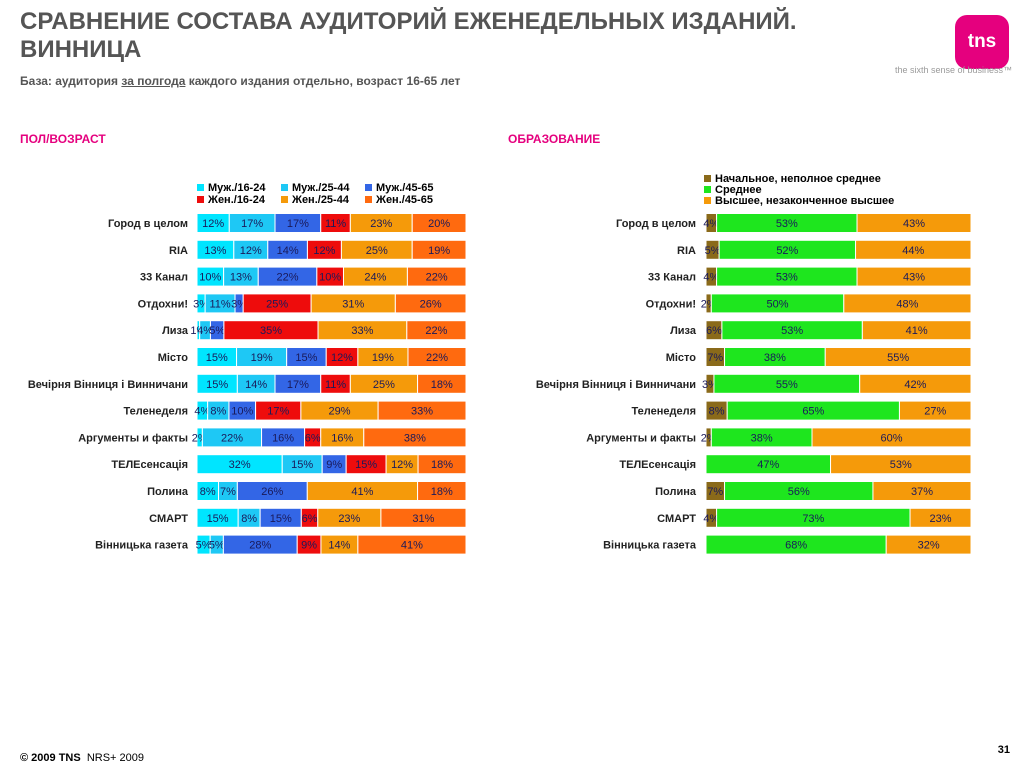 The height and width of the screenshot is (768, 1024). What do you see at coordinates (237, 188) in the screenshot?
I see `gender-age-legend-label-1: Муж./16-24` at bounding box center [237, 188].